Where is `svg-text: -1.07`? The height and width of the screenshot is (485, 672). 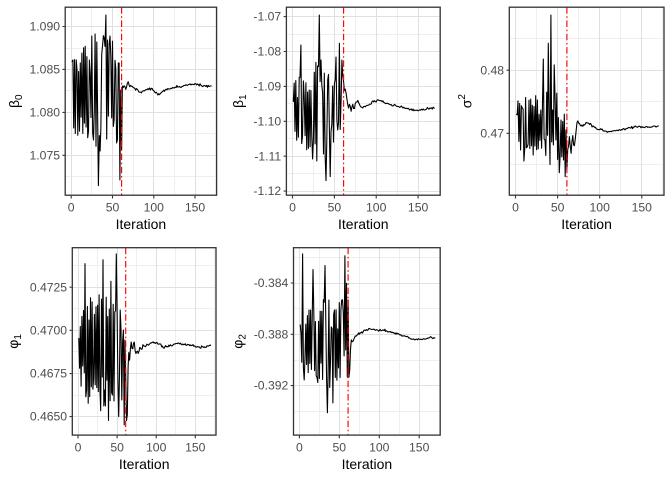
svg-text: -1.07 is located at coordinates (267, 17).